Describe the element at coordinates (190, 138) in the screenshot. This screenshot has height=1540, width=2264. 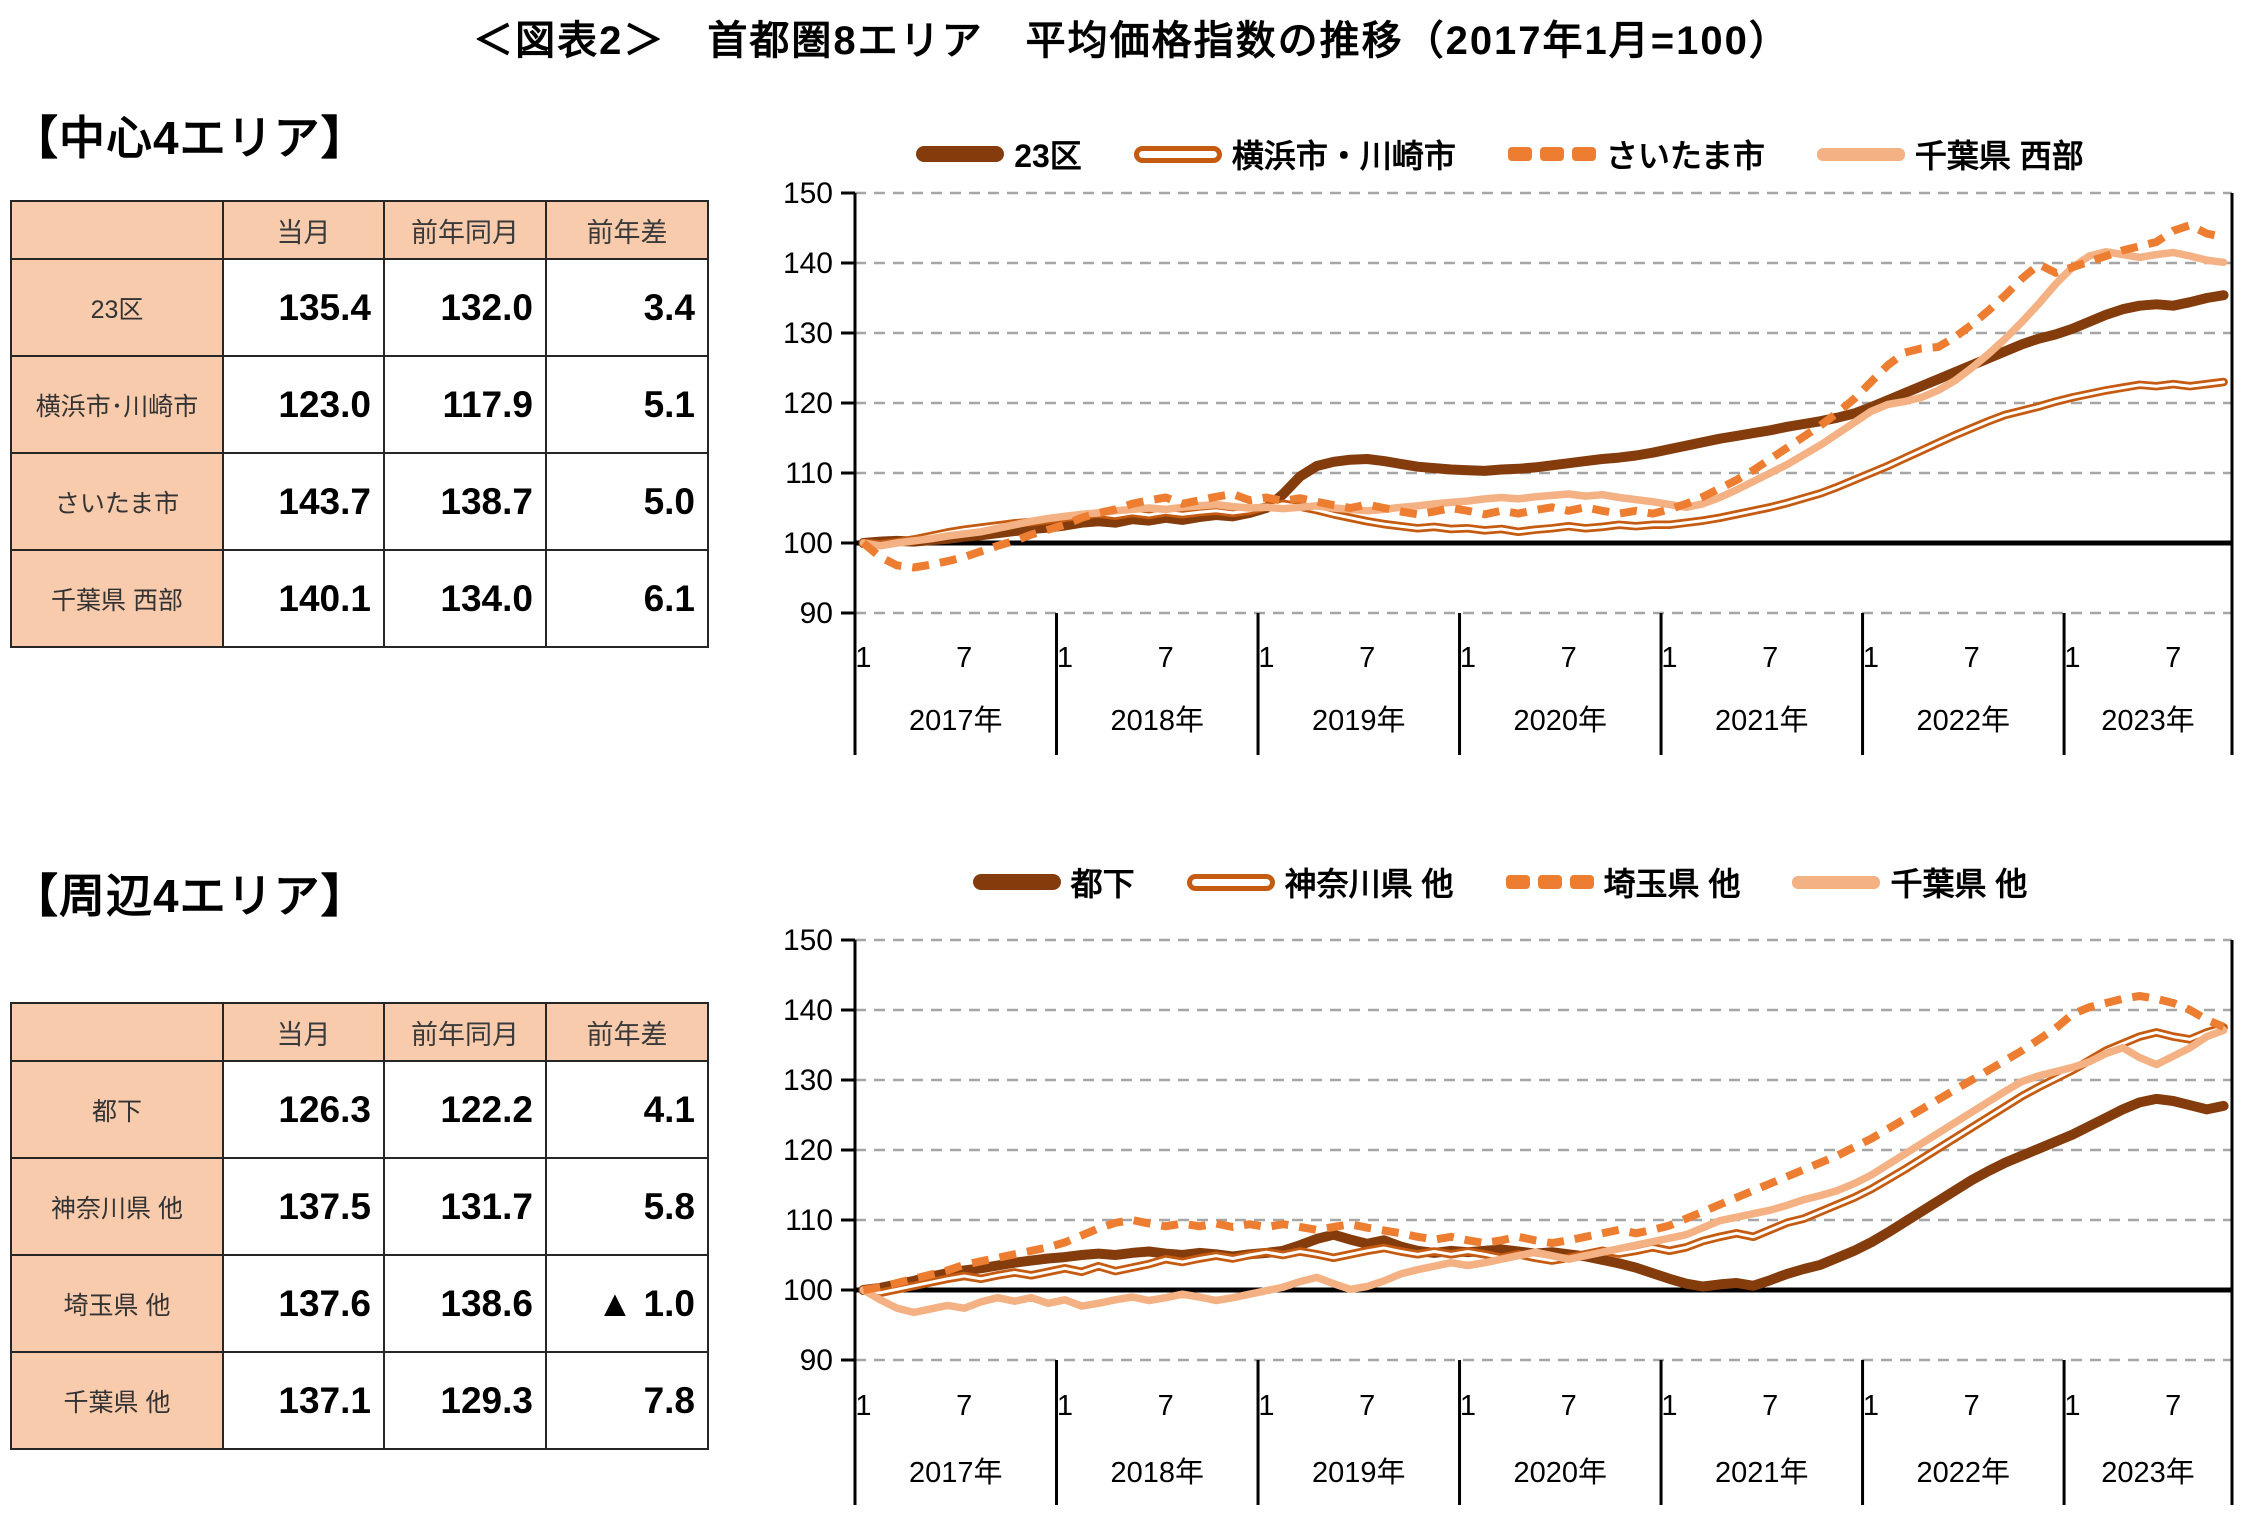
I see `section-heading-central: 【中心4エリア】` at that location.